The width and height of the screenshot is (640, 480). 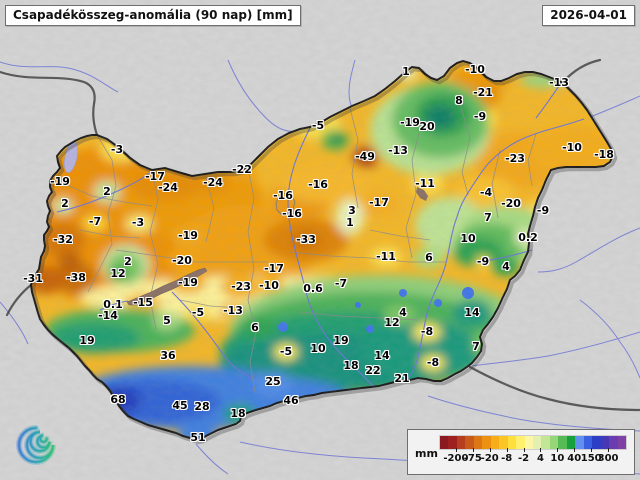 What do you see at coordinates (557, 458) in the screenshot?
I see `legend-tick-label: 10` at bounding box center [557, 458].